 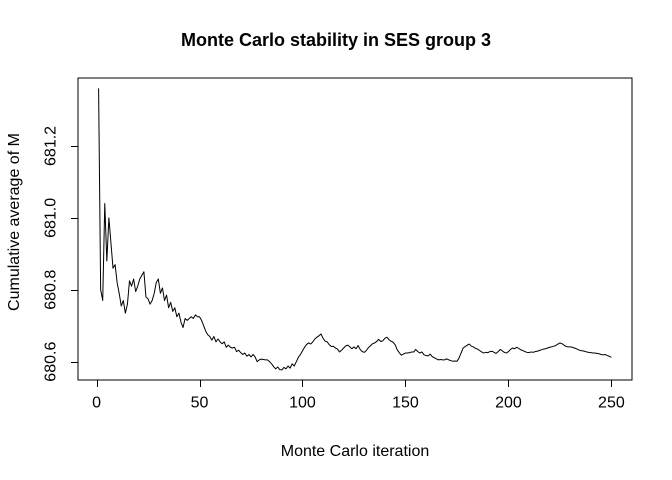 What do you see at coordinates (51, 218) in the screenshot?
I see `y-tick-label: 681.0` at bounding box center [51, 218].